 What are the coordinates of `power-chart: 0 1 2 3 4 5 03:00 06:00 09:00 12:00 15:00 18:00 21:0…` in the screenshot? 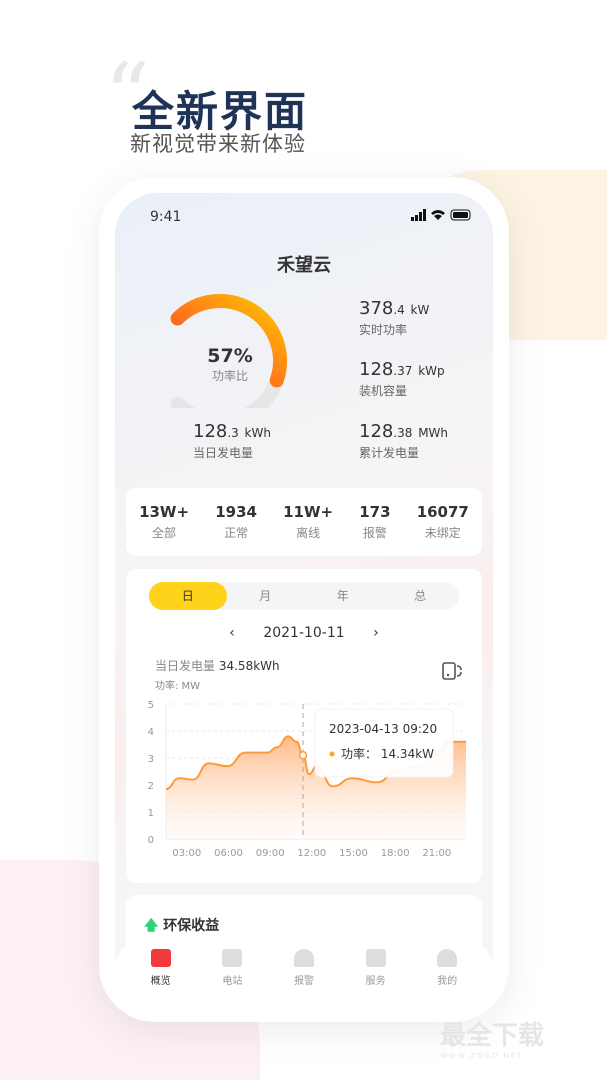 It's located at (307, 779).